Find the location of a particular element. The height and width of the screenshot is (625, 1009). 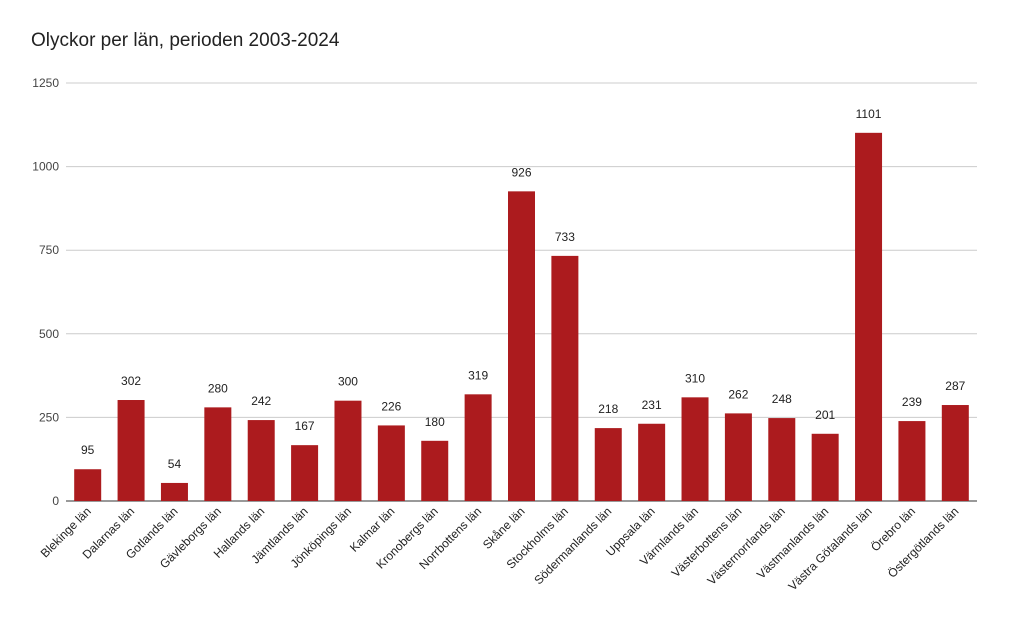

data-label: 280 is located at coordinates (218, 388).